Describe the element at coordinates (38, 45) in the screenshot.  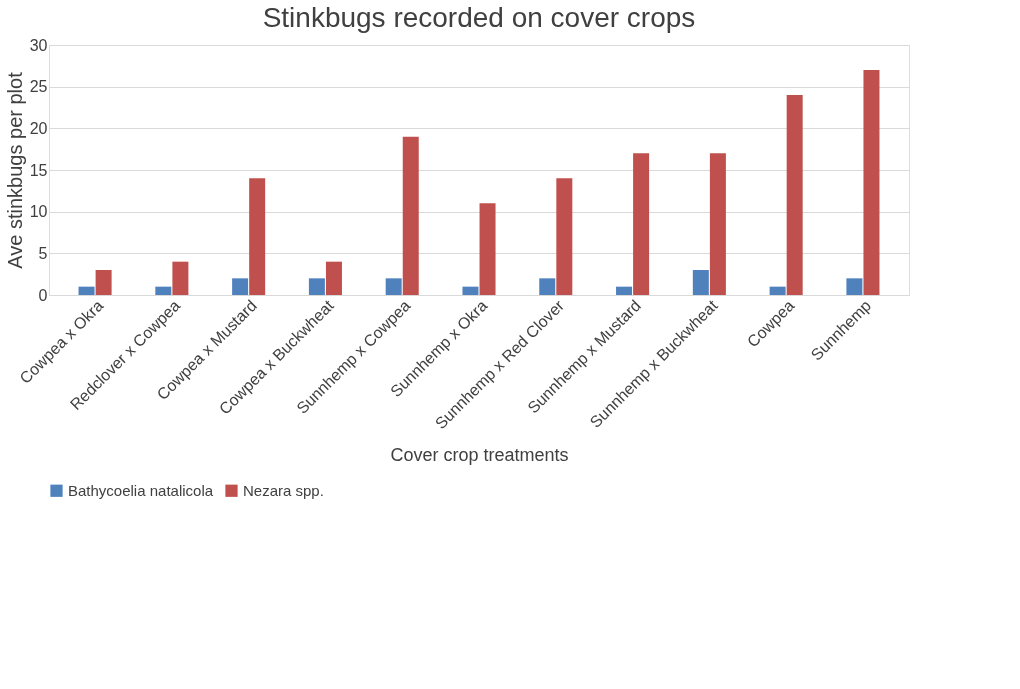
I see `y-tick-label: 30` at that location.